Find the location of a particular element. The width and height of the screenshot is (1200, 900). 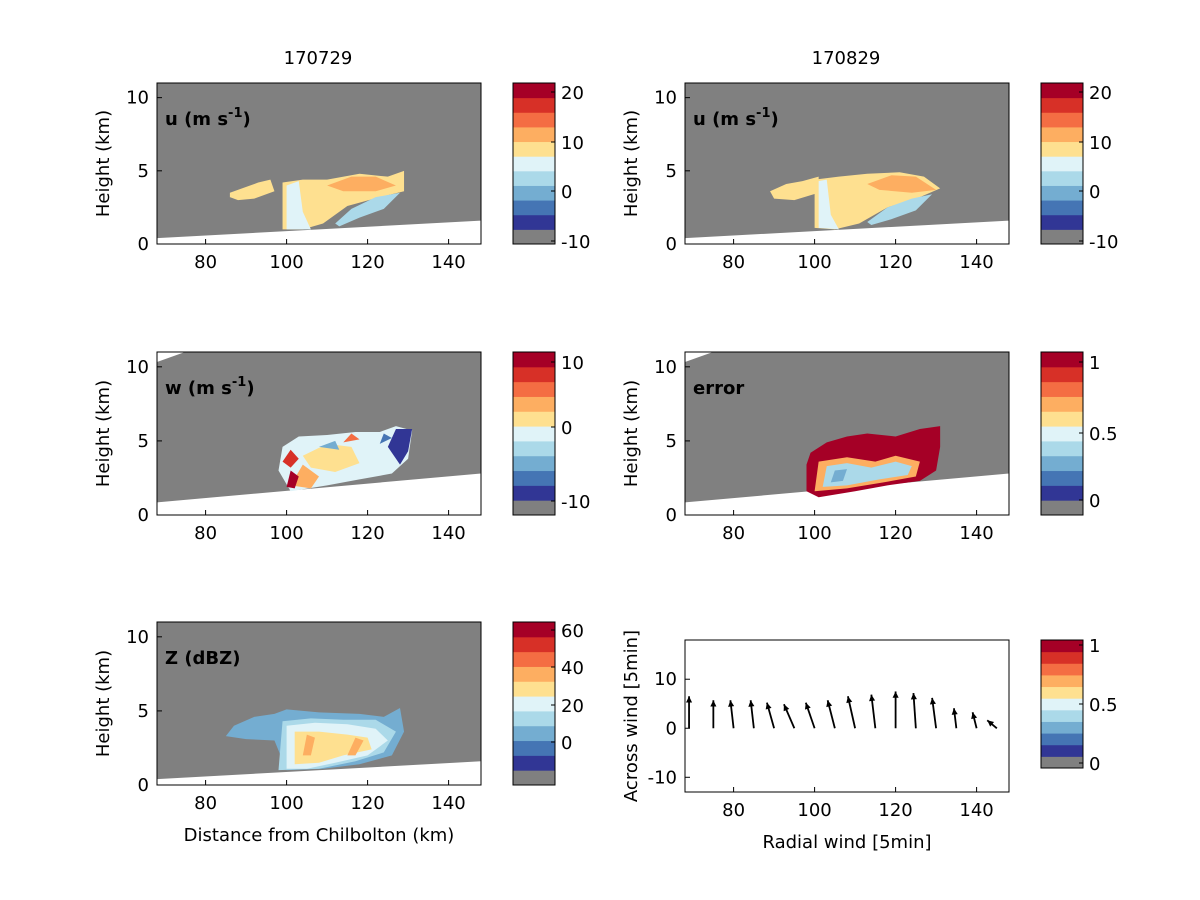

plot-background is located at coordinates (847, 716).